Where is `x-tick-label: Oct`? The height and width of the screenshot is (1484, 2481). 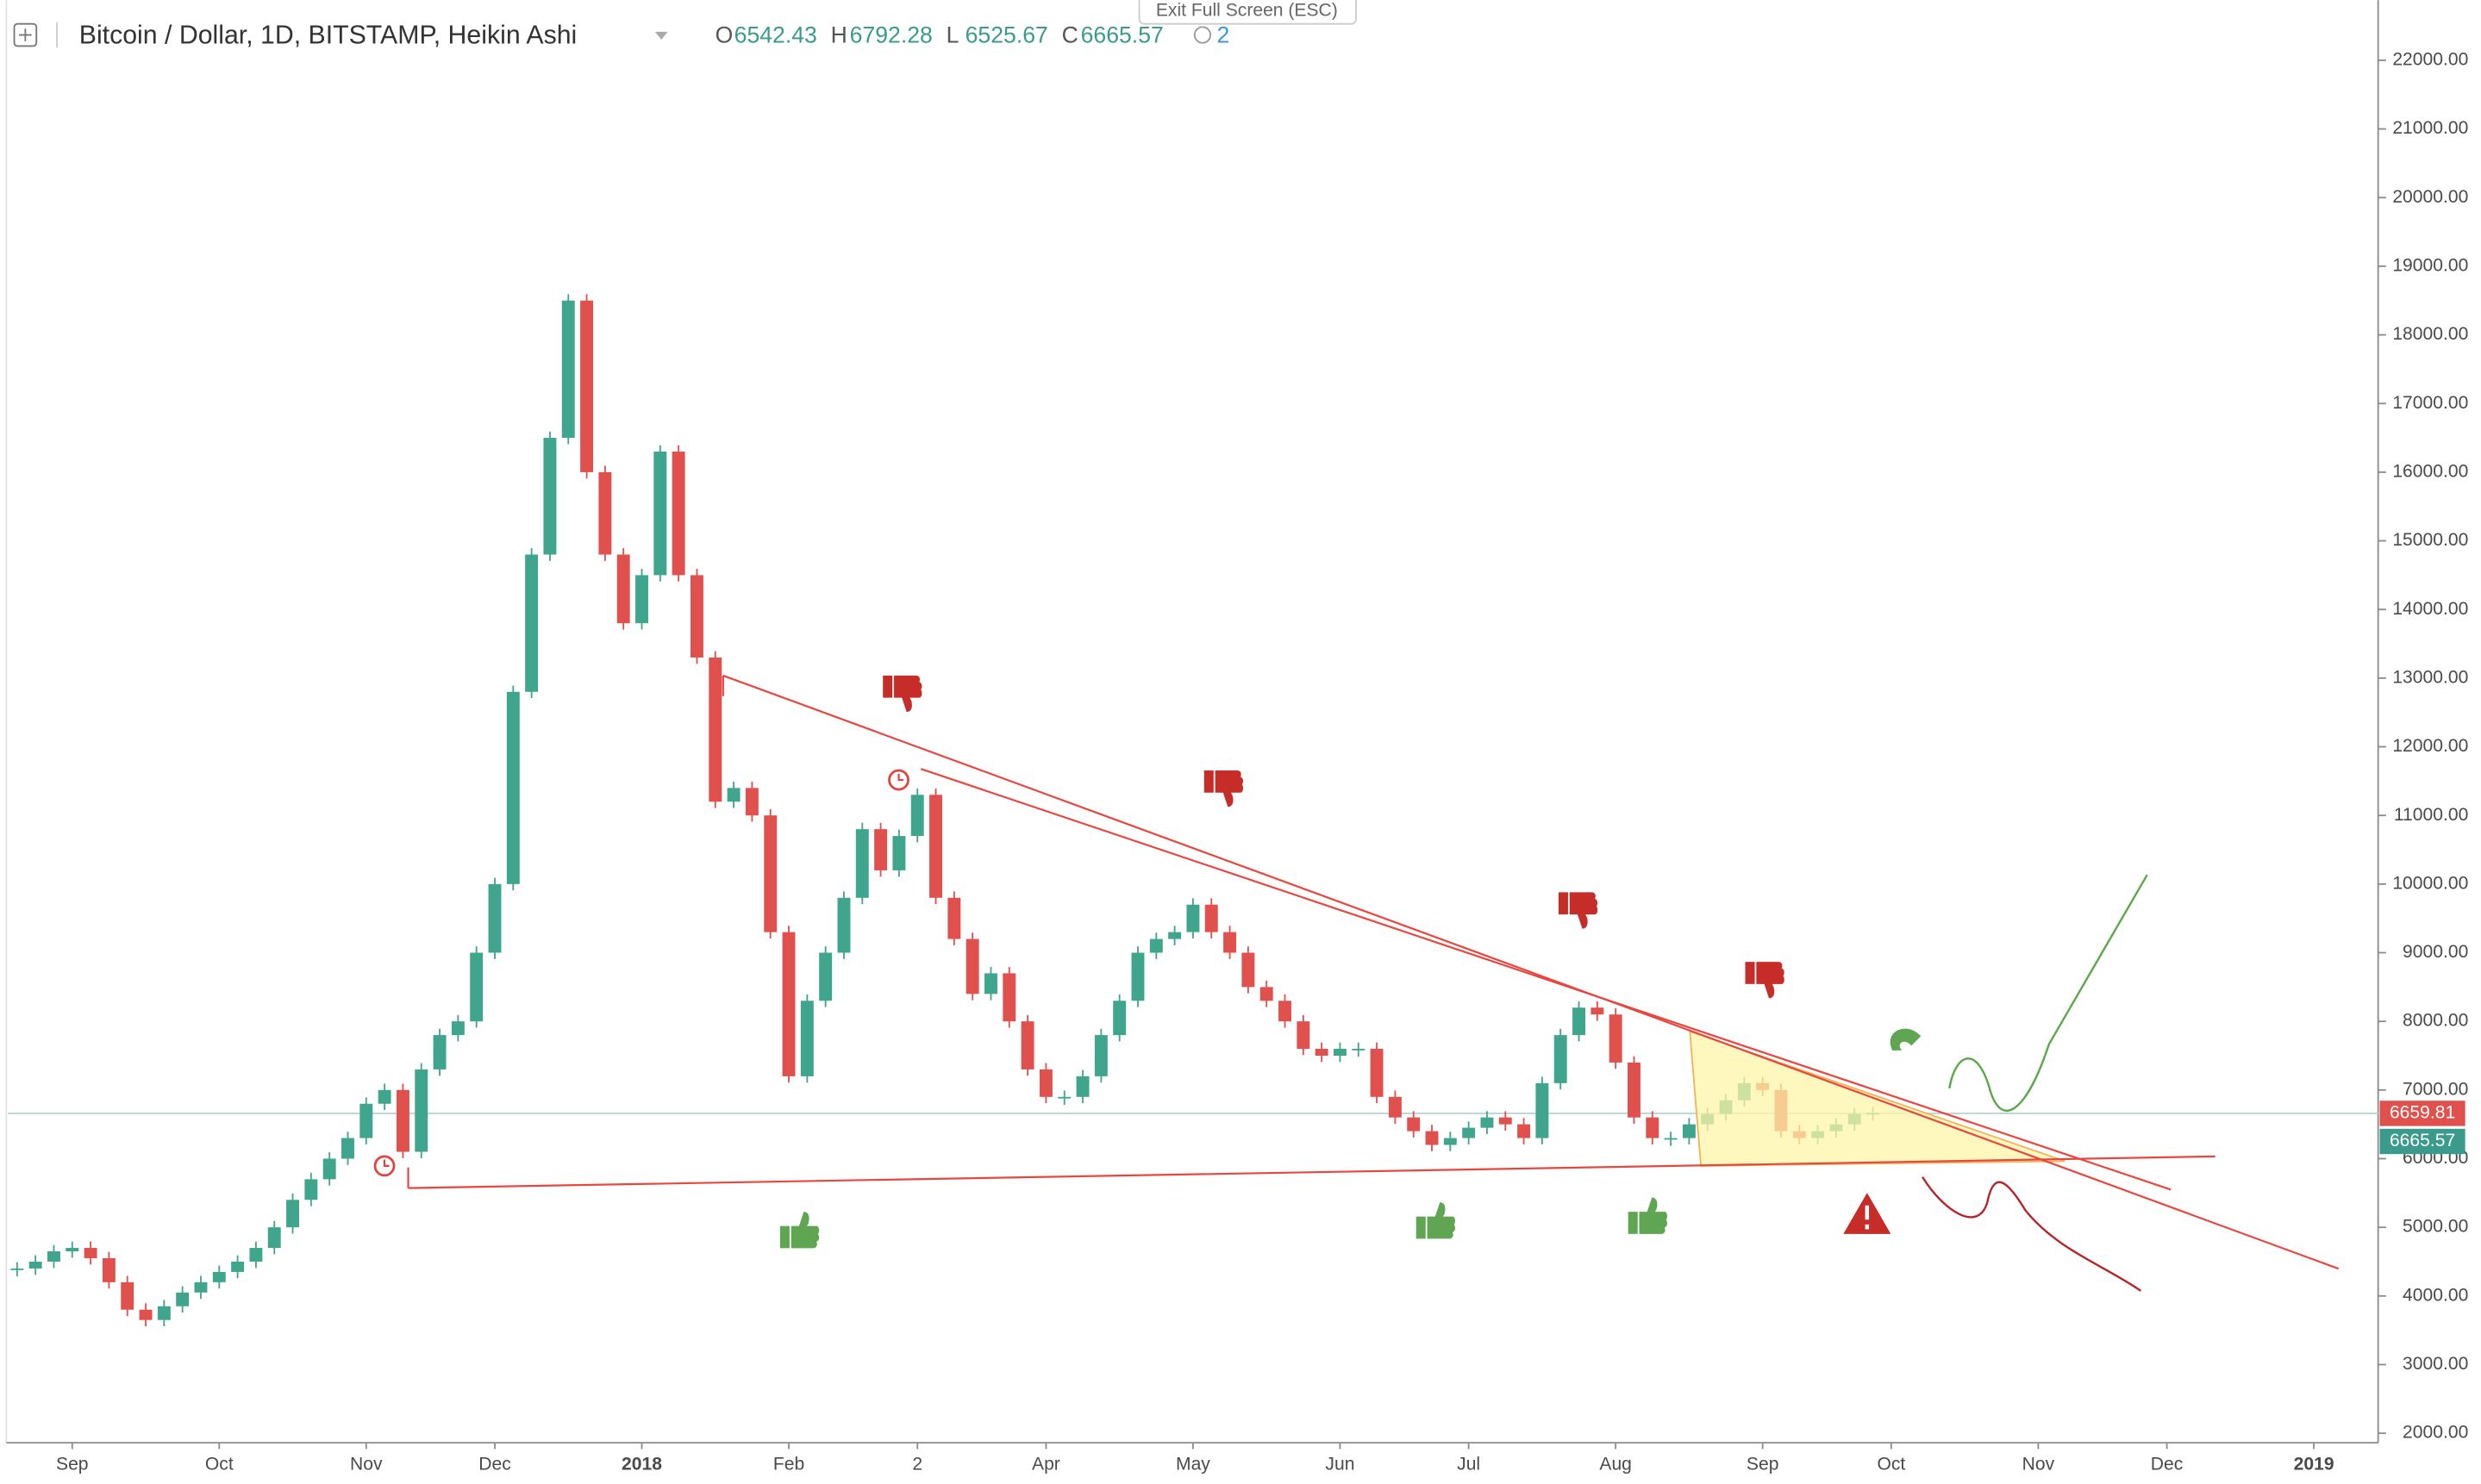
x-tick-label: Oct is located at coordinates (219, 1464).